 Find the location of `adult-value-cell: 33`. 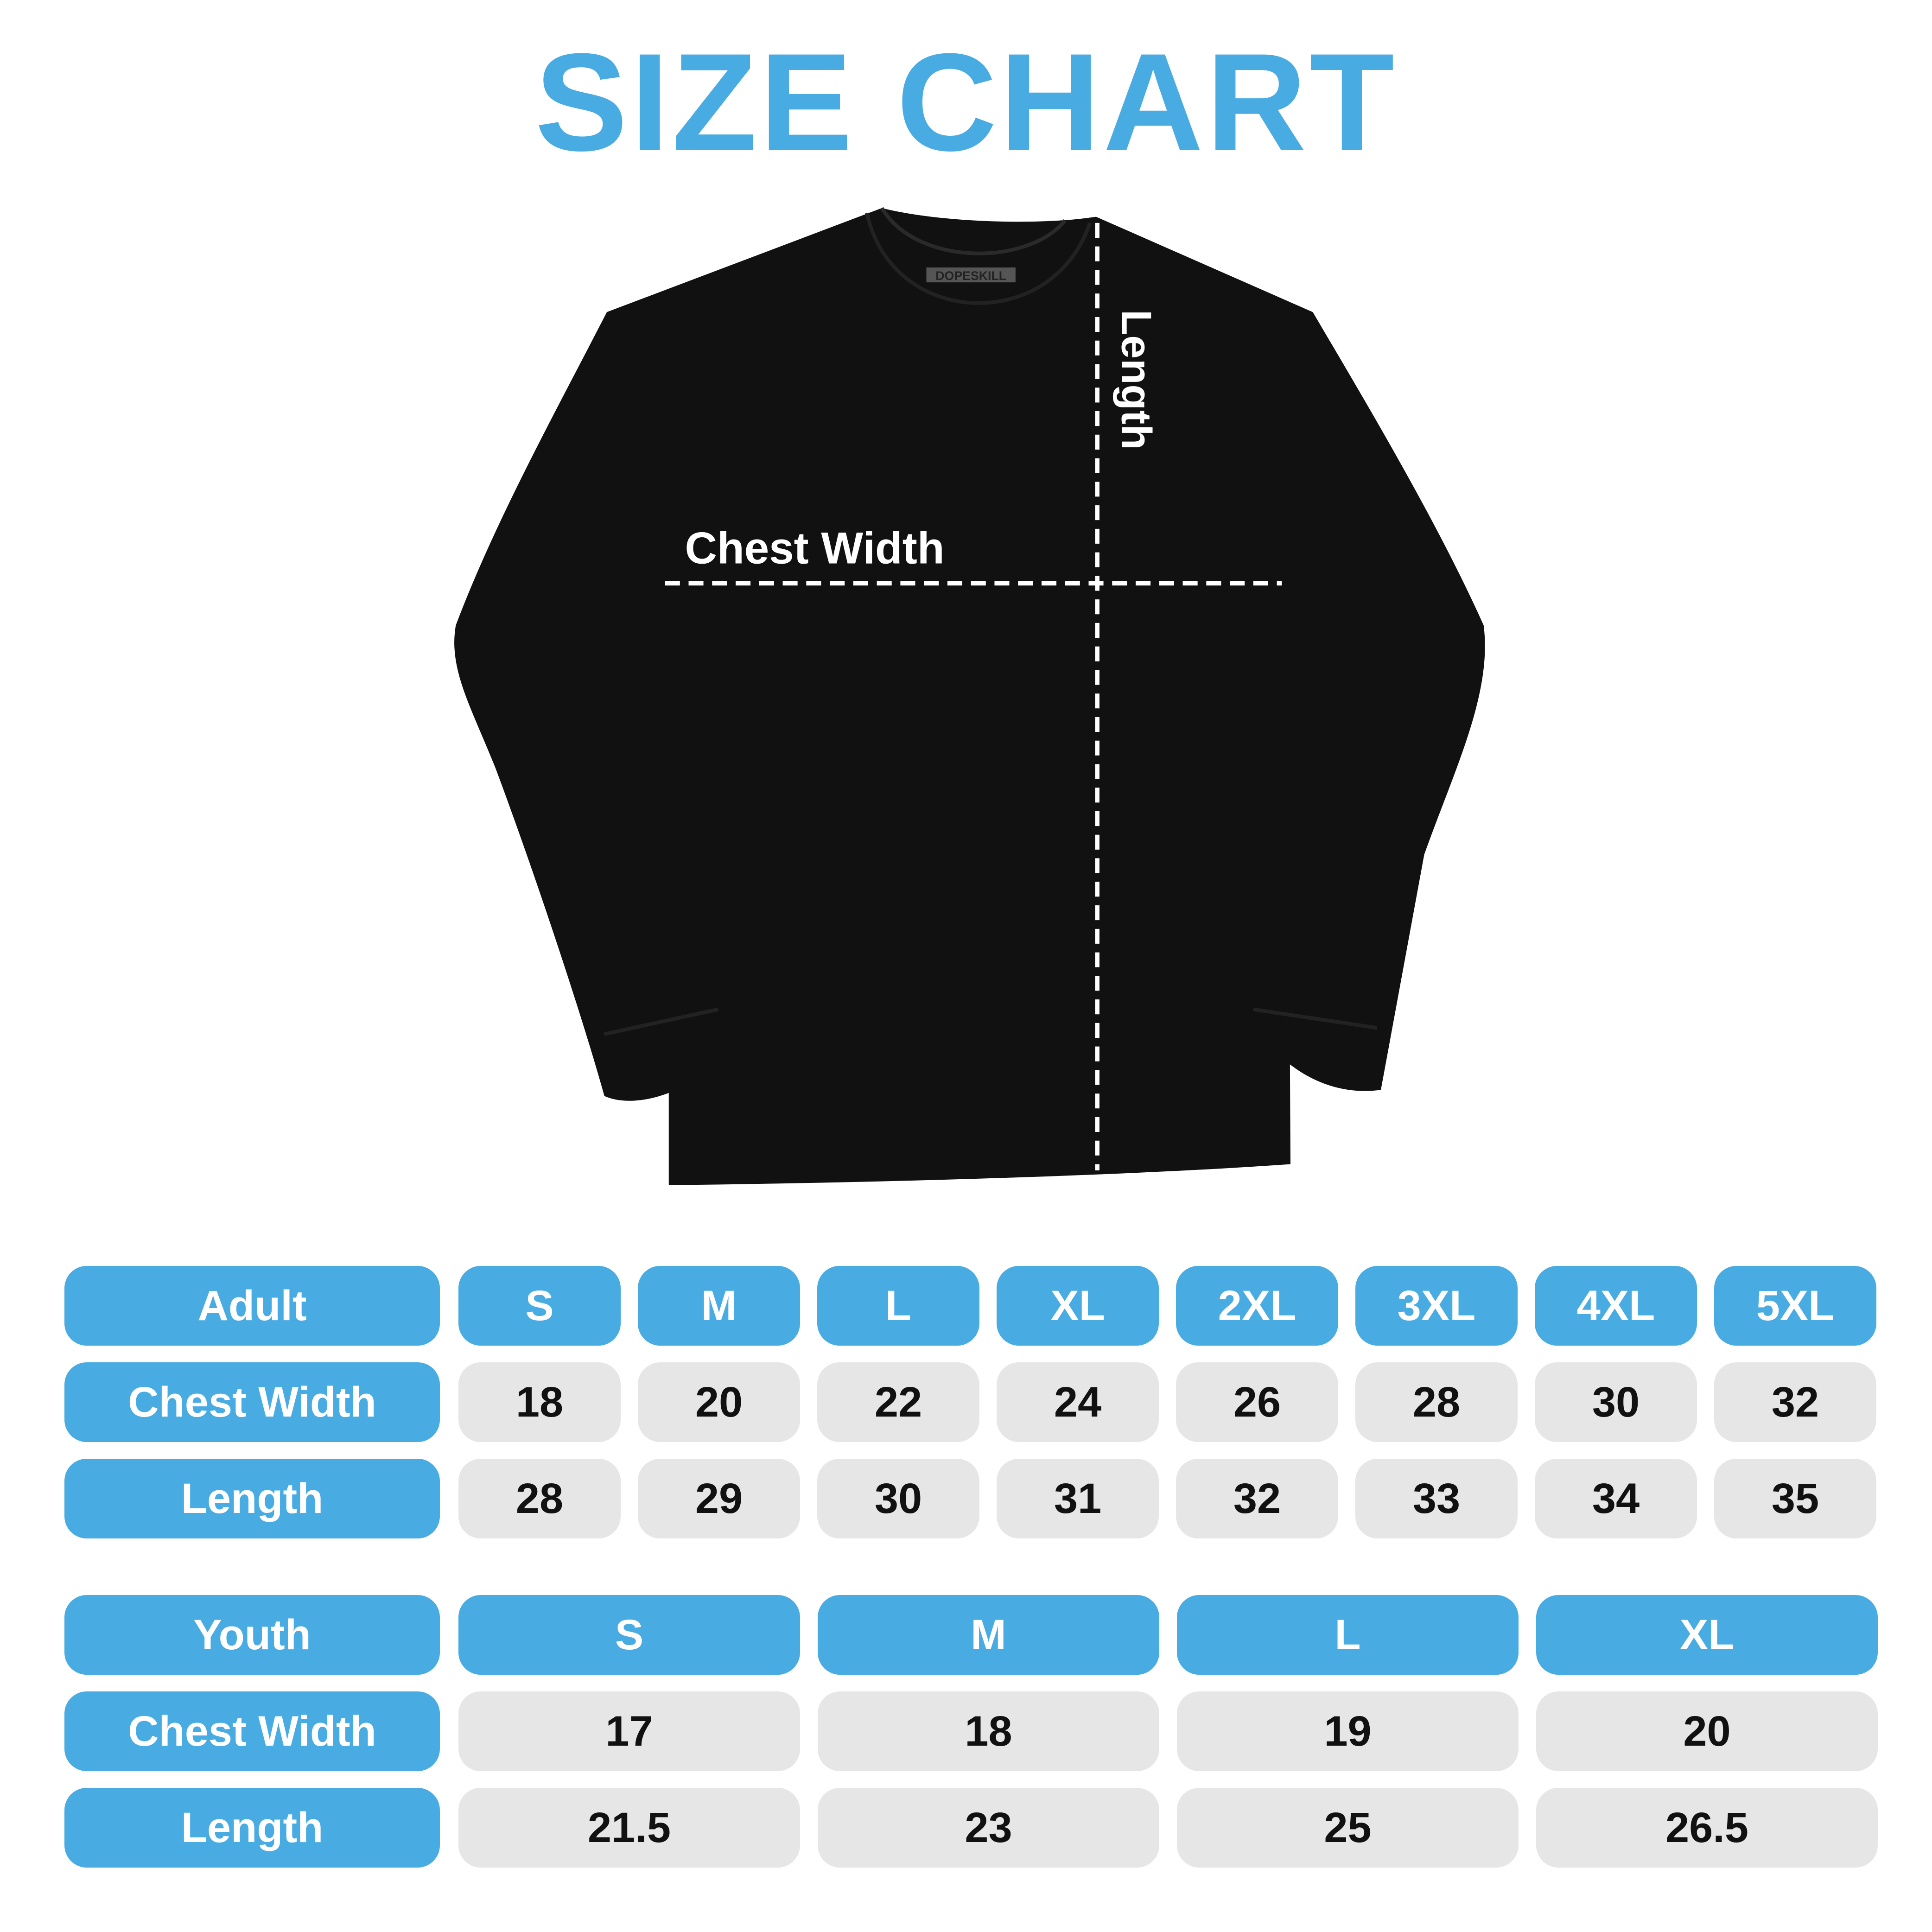

adult-value-cell: 33 is located at coordinates (1436, 1498).